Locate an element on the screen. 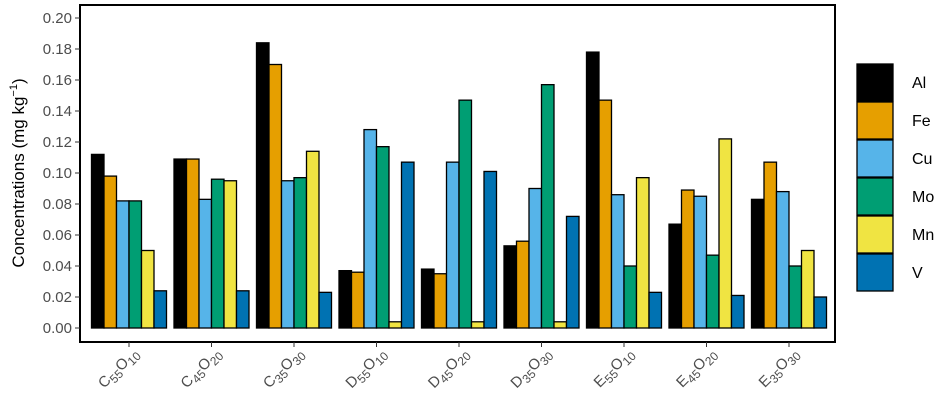 The width and height of the screenshot is (939, 409). legend-key-al is located at coordinates (875, 82).